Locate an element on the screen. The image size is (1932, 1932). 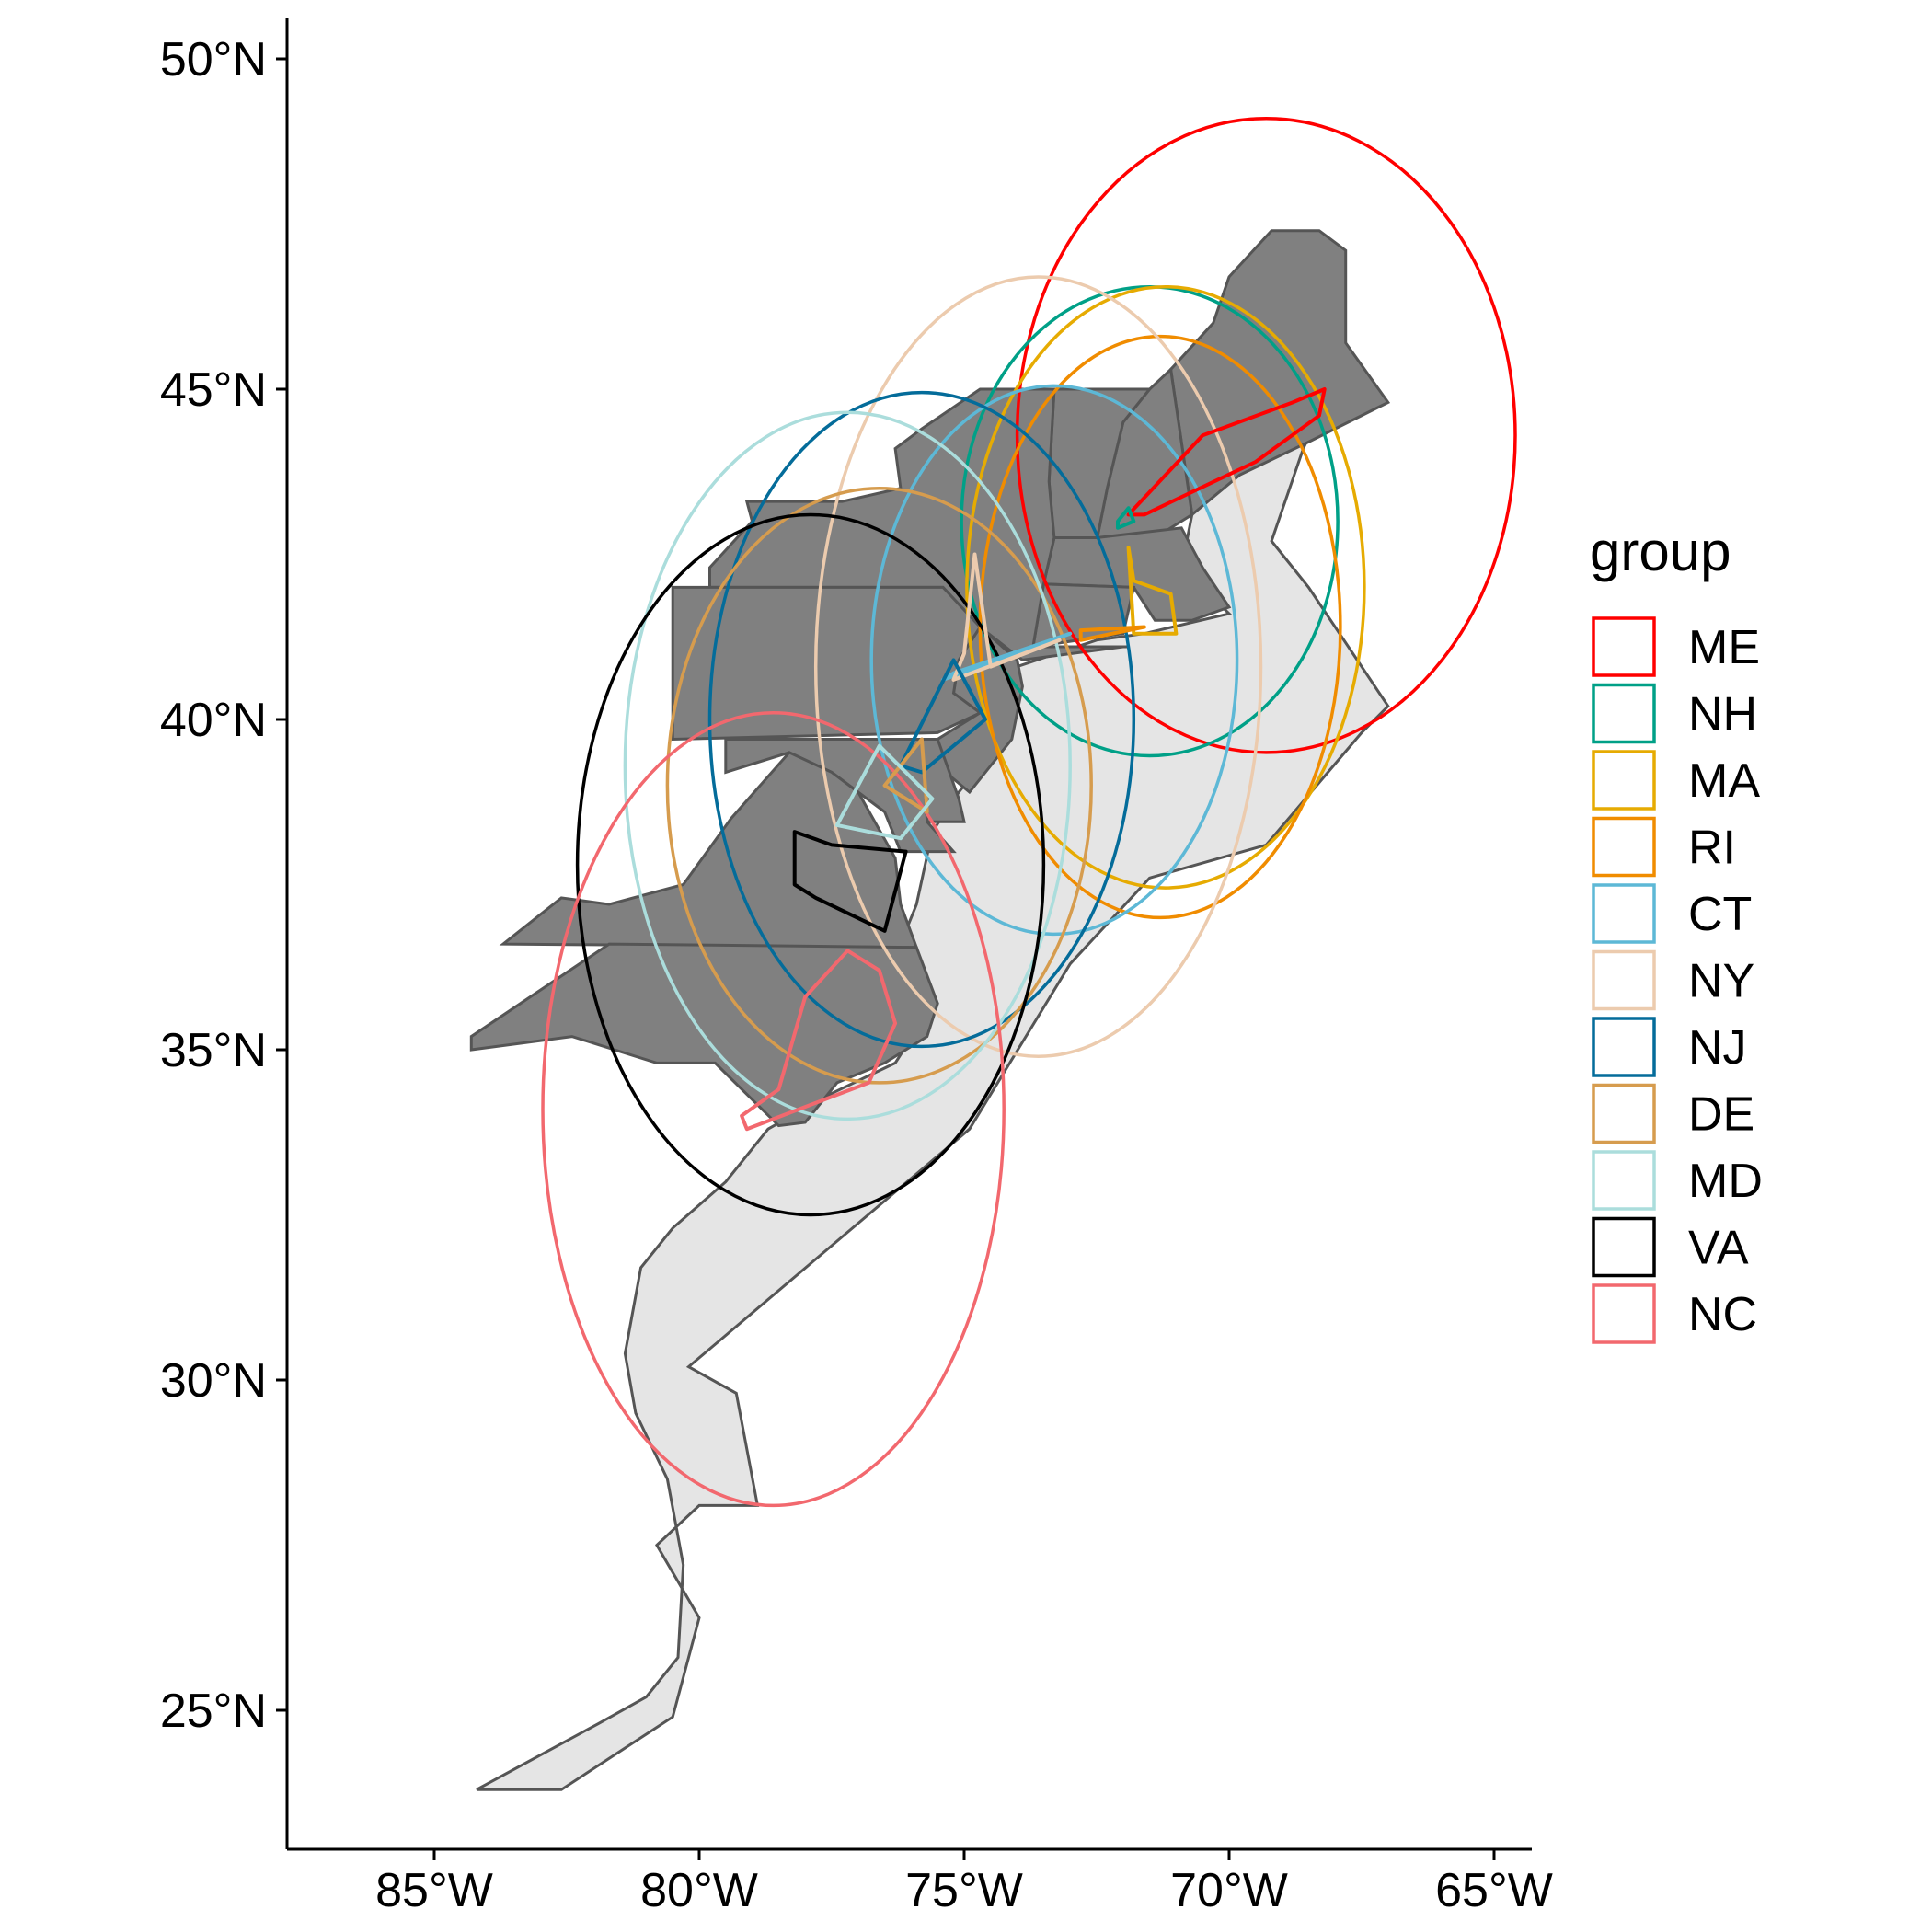
state-virginia is located at coordinates (709, 850).